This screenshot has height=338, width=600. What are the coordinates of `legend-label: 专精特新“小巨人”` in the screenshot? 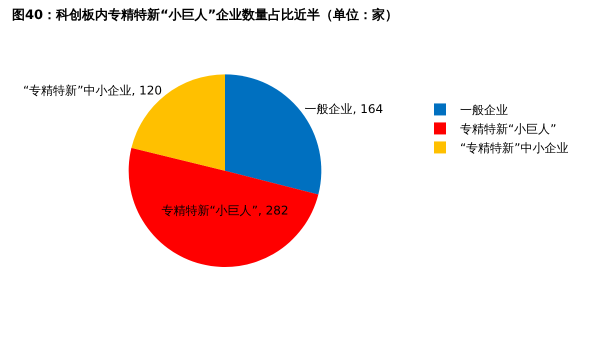 It's located at (508, 129).